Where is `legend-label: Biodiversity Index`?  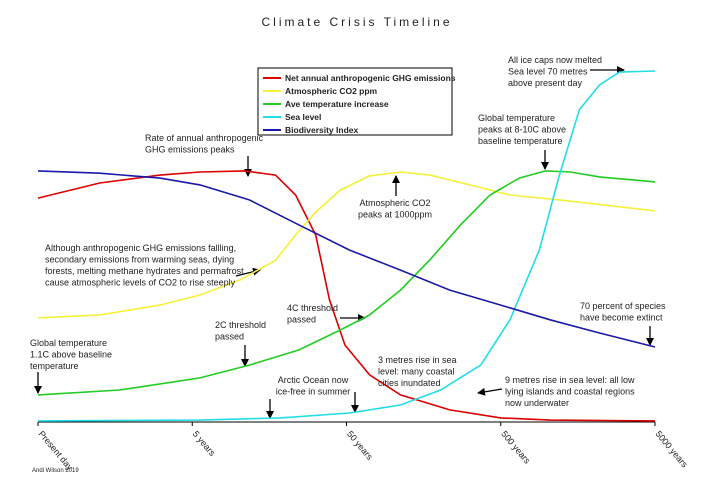 legend-label: Biodiversity Index is located at coordinates (321, 130).